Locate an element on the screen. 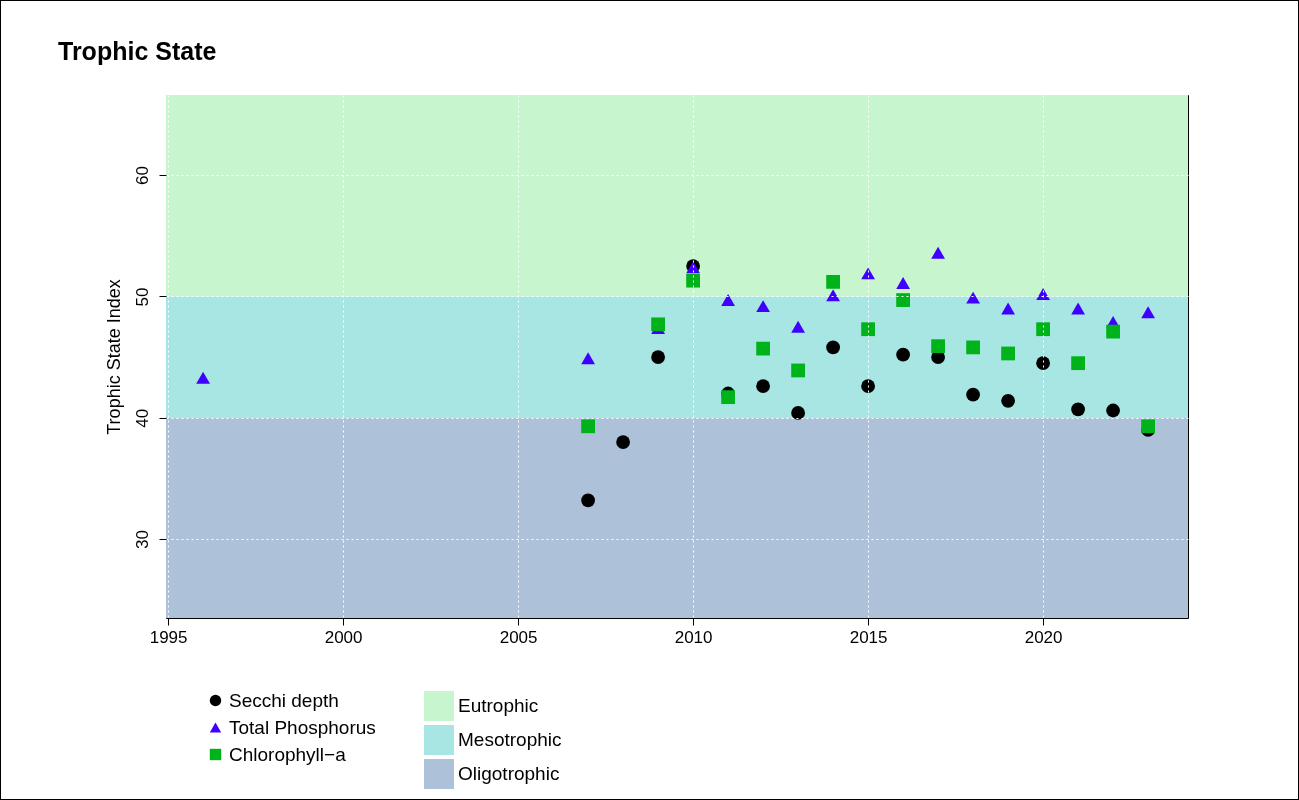  y-tick-label: 40 is located at coordinates (142, 418).